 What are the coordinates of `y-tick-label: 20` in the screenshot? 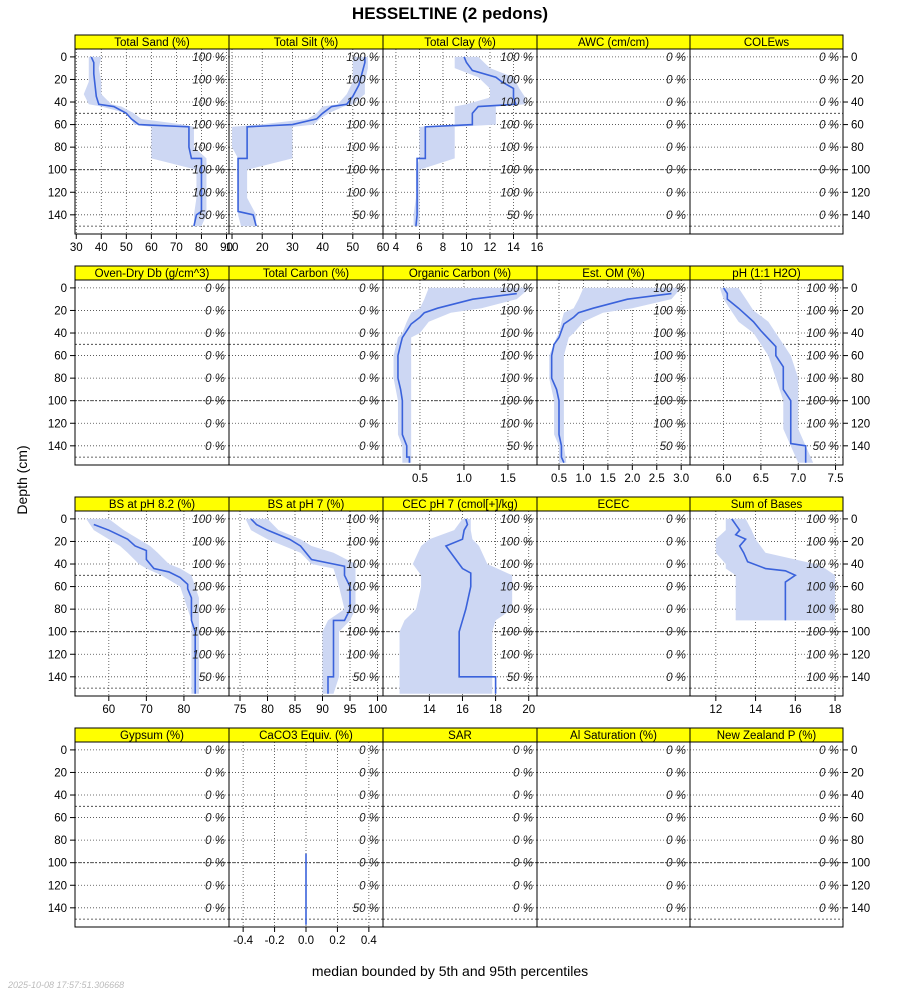 It's located at (857, 773).